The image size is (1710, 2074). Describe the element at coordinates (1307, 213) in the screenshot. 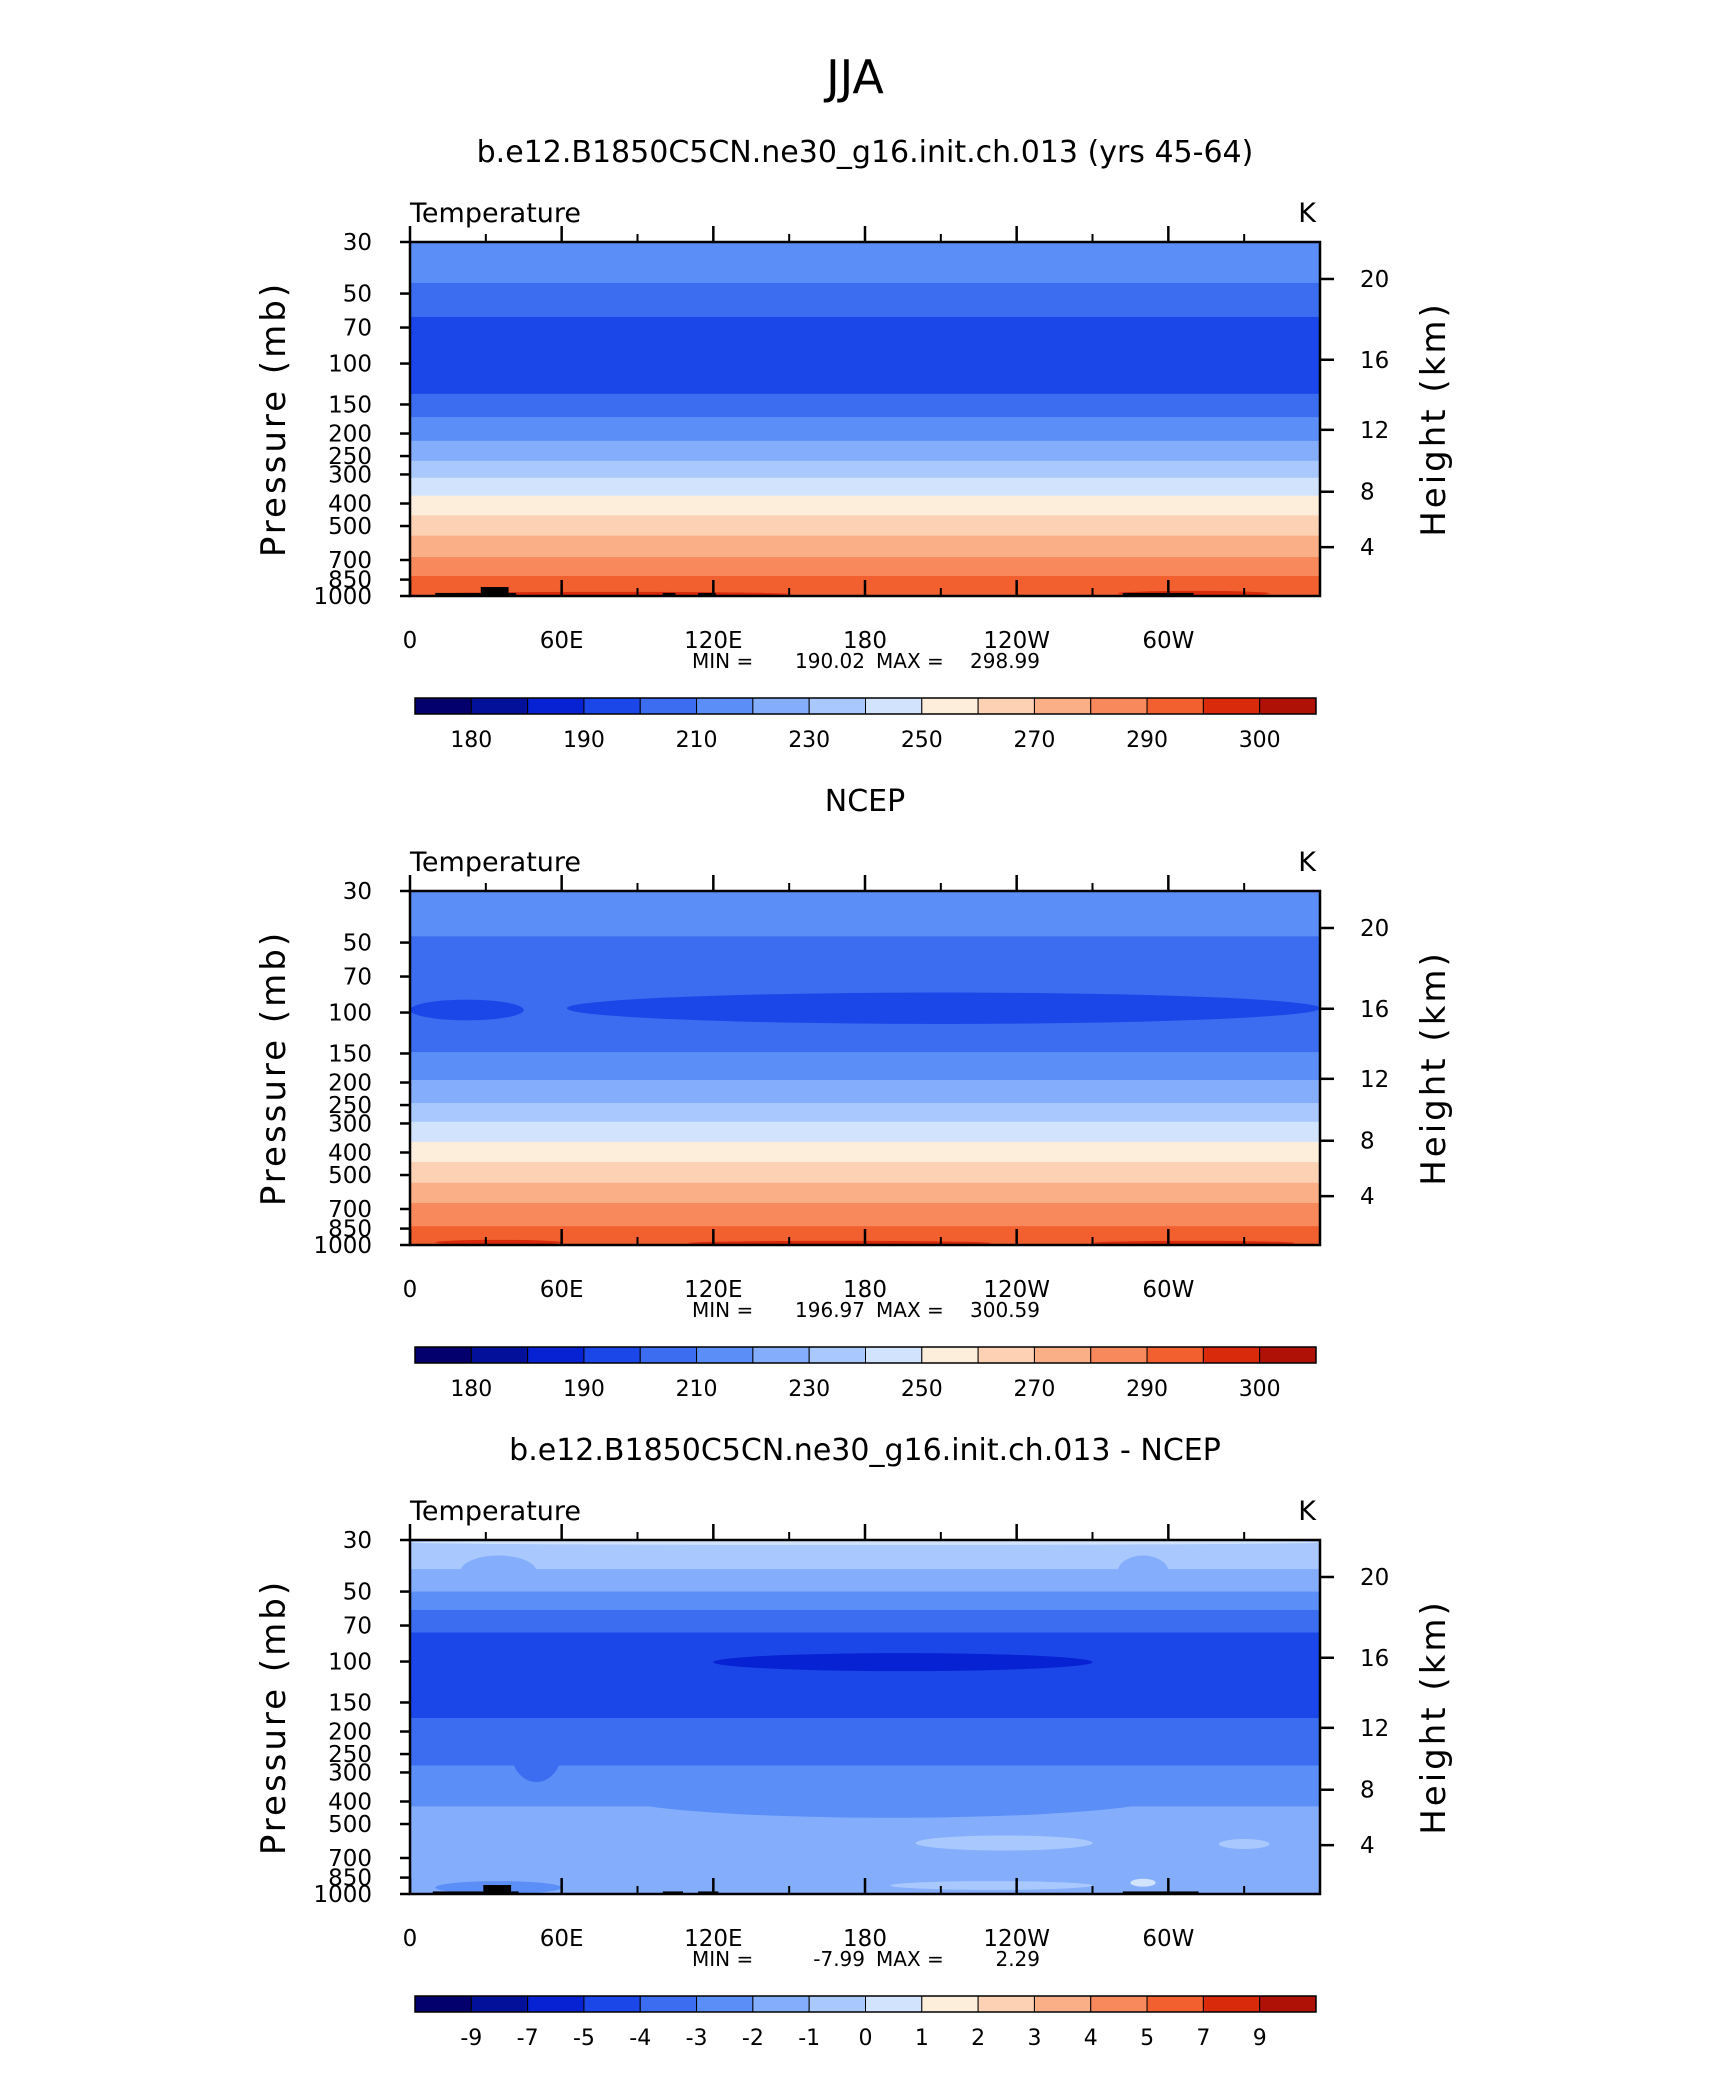

I see `right-string: K` at that location.